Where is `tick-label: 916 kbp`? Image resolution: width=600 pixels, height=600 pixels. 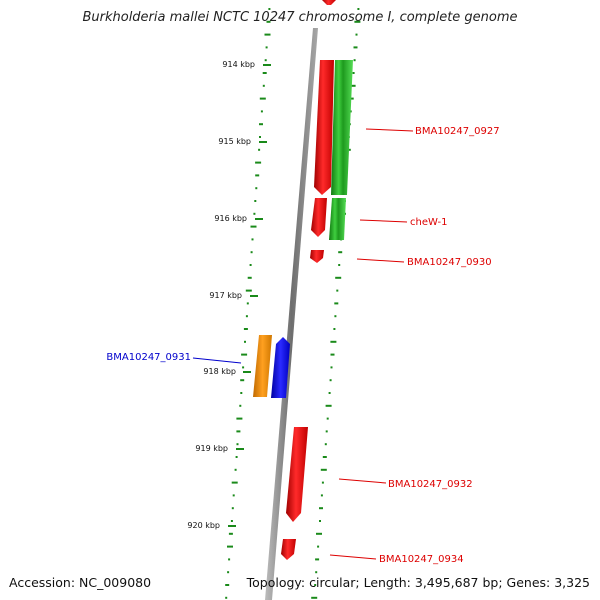 tick-label: 916 kbp is located at coordinates (230, 218).